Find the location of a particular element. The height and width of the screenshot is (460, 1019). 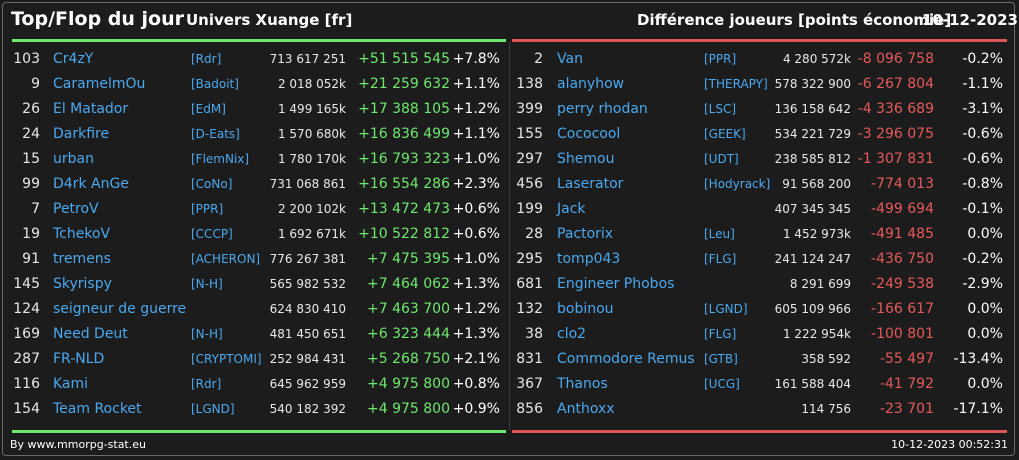

player-name-link: Cococool is located at coordinates (589, 134).